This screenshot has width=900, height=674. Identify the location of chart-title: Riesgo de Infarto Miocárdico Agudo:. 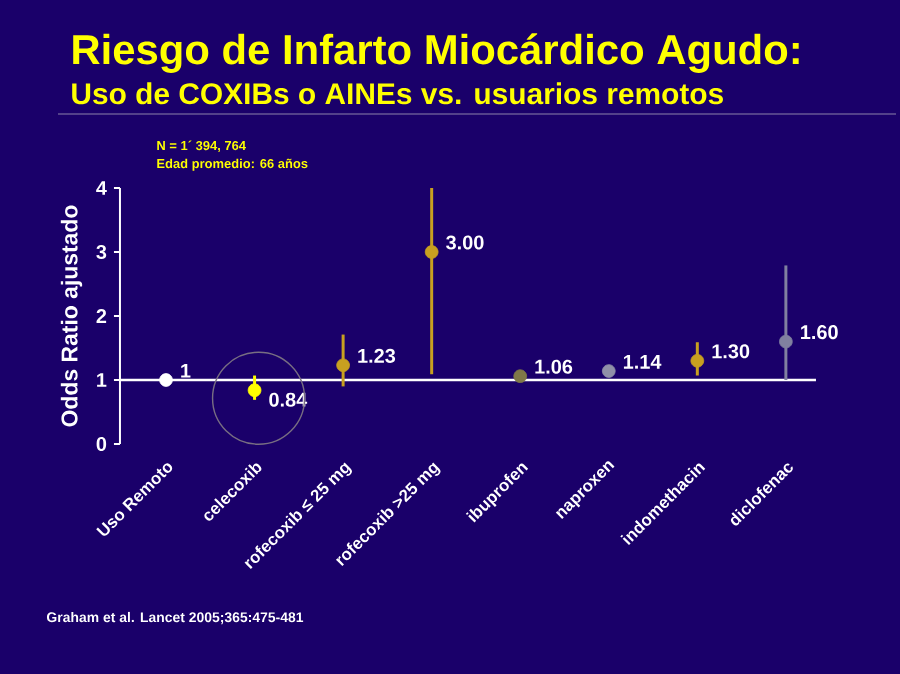
(436, 53).